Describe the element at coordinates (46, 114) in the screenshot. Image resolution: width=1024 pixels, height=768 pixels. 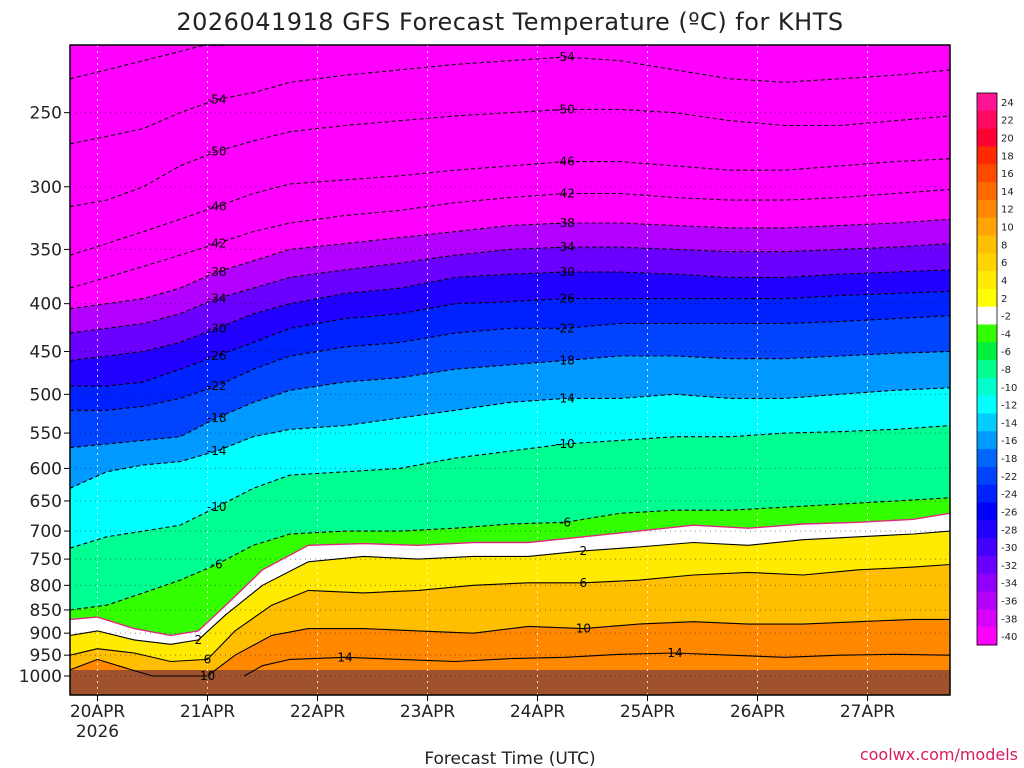
I see `y-tick-label: 250` at that location.